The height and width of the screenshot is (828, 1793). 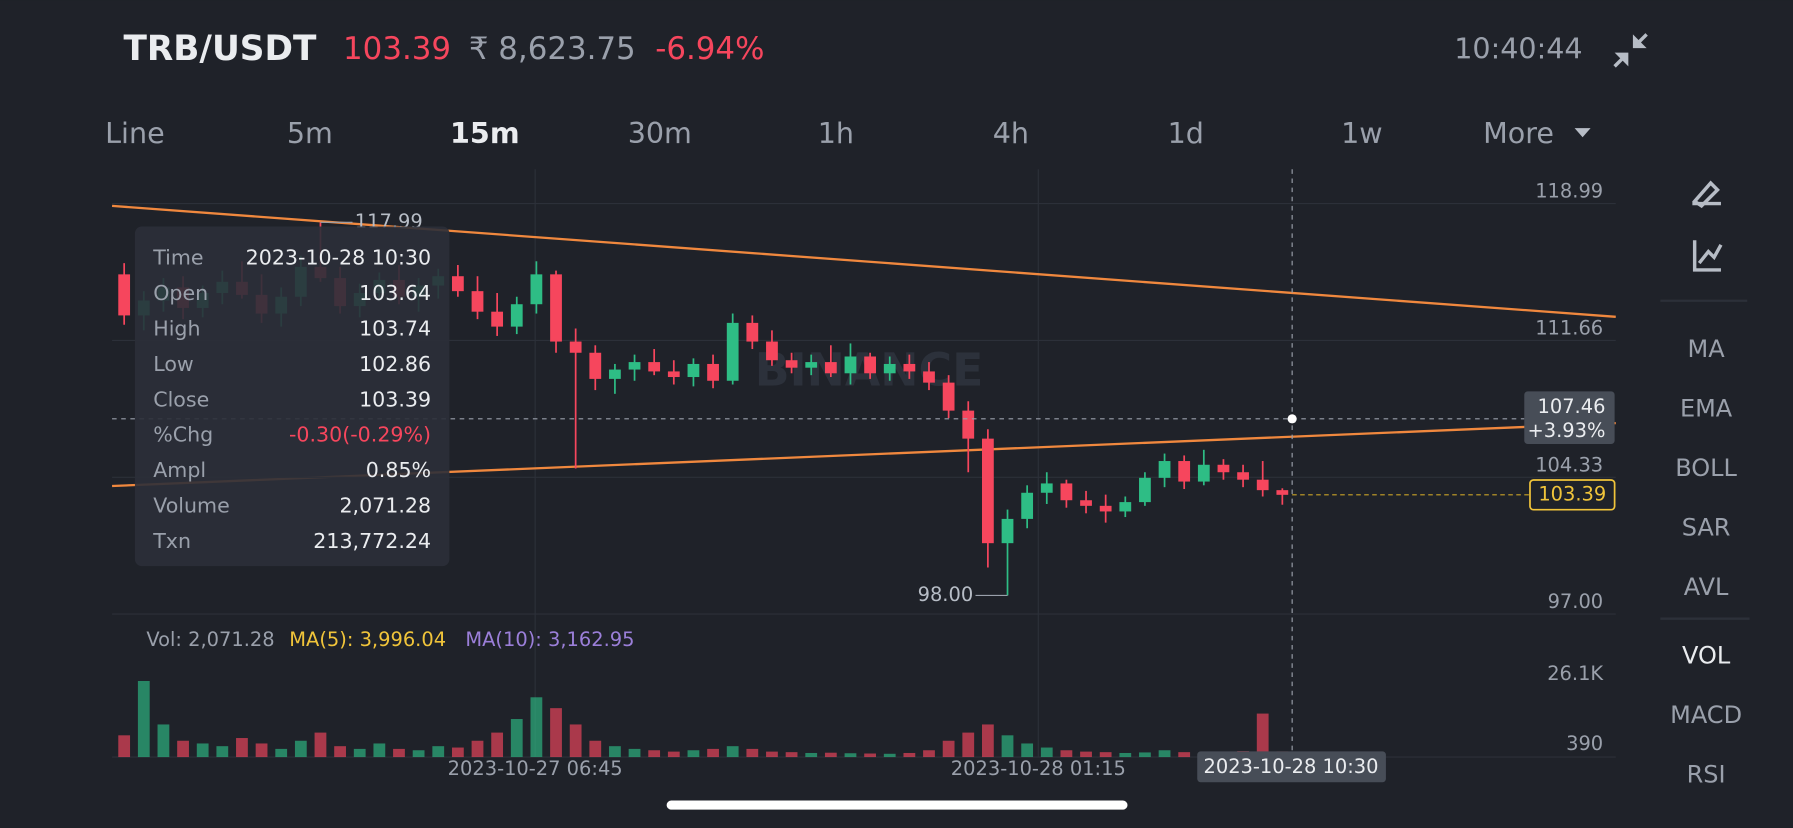 What do you see at coordinates (1706, 774) in the screenshot?
I see `indicator-tab: RSI` at bounding box center [1706, 774].